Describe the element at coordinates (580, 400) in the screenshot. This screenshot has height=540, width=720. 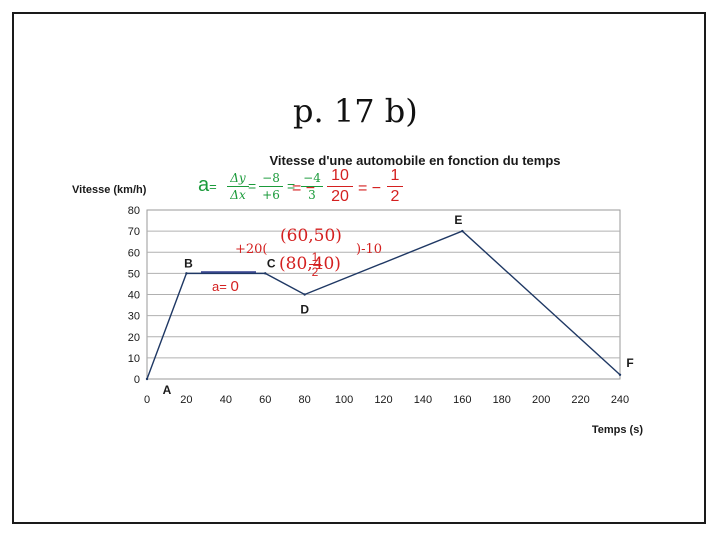
I see `x-tick-label: 220` at that location.